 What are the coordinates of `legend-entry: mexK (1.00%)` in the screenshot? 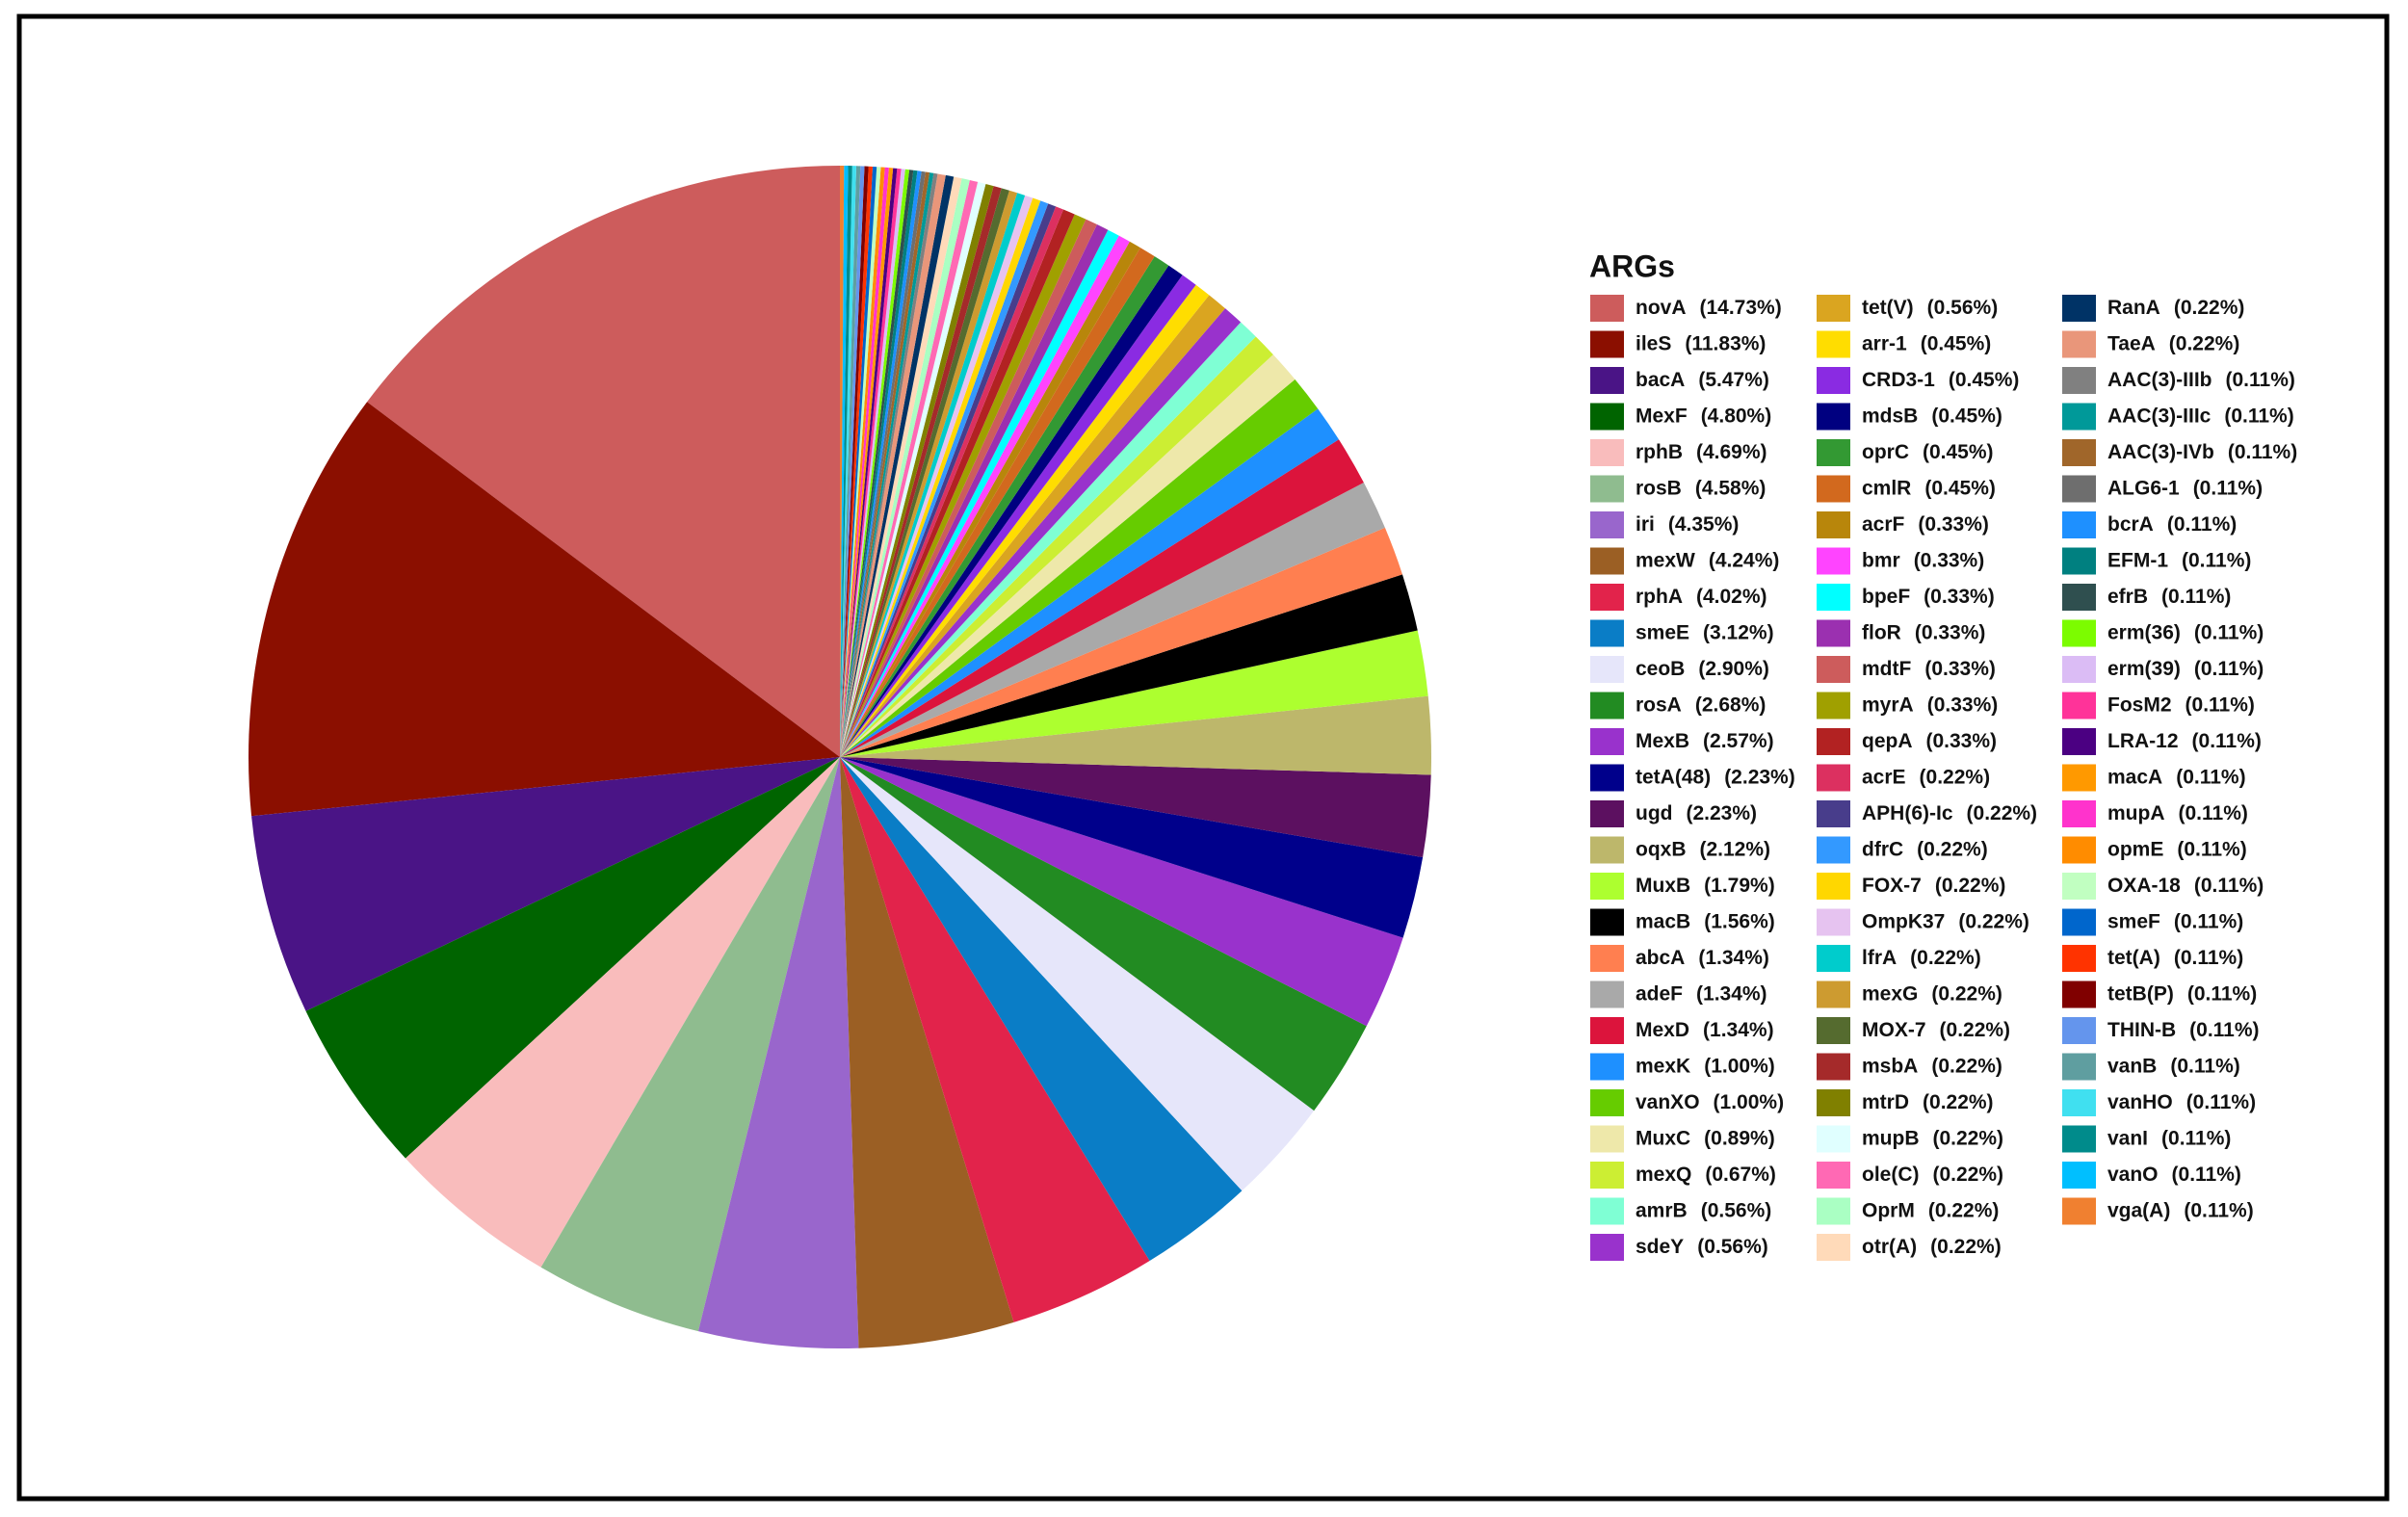 It's located at (1705, 1066).